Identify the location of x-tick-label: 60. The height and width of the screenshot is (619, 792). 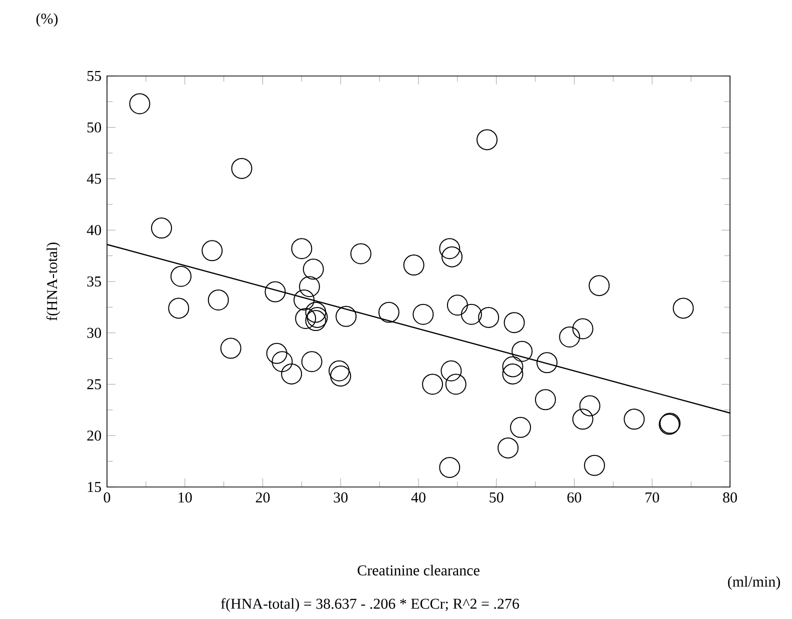
(574, 497).